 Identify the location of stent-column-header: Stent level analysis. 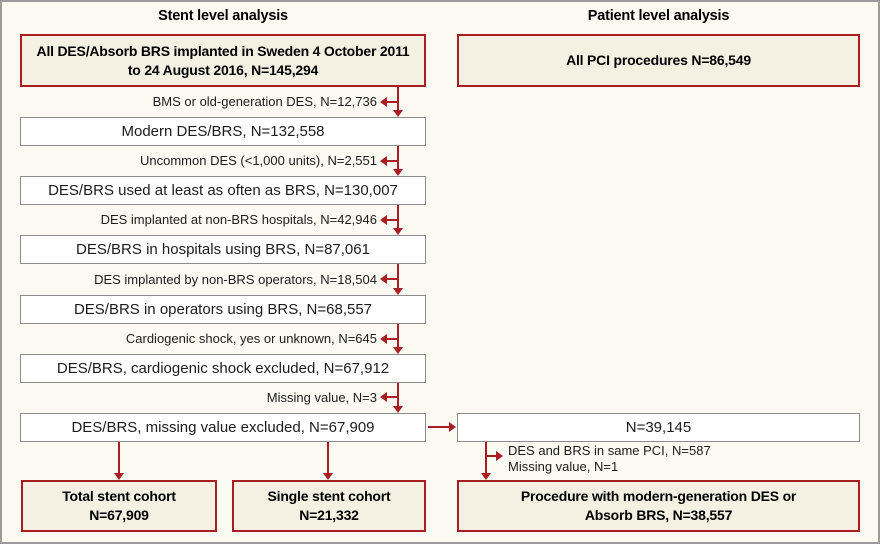
(223, 16).